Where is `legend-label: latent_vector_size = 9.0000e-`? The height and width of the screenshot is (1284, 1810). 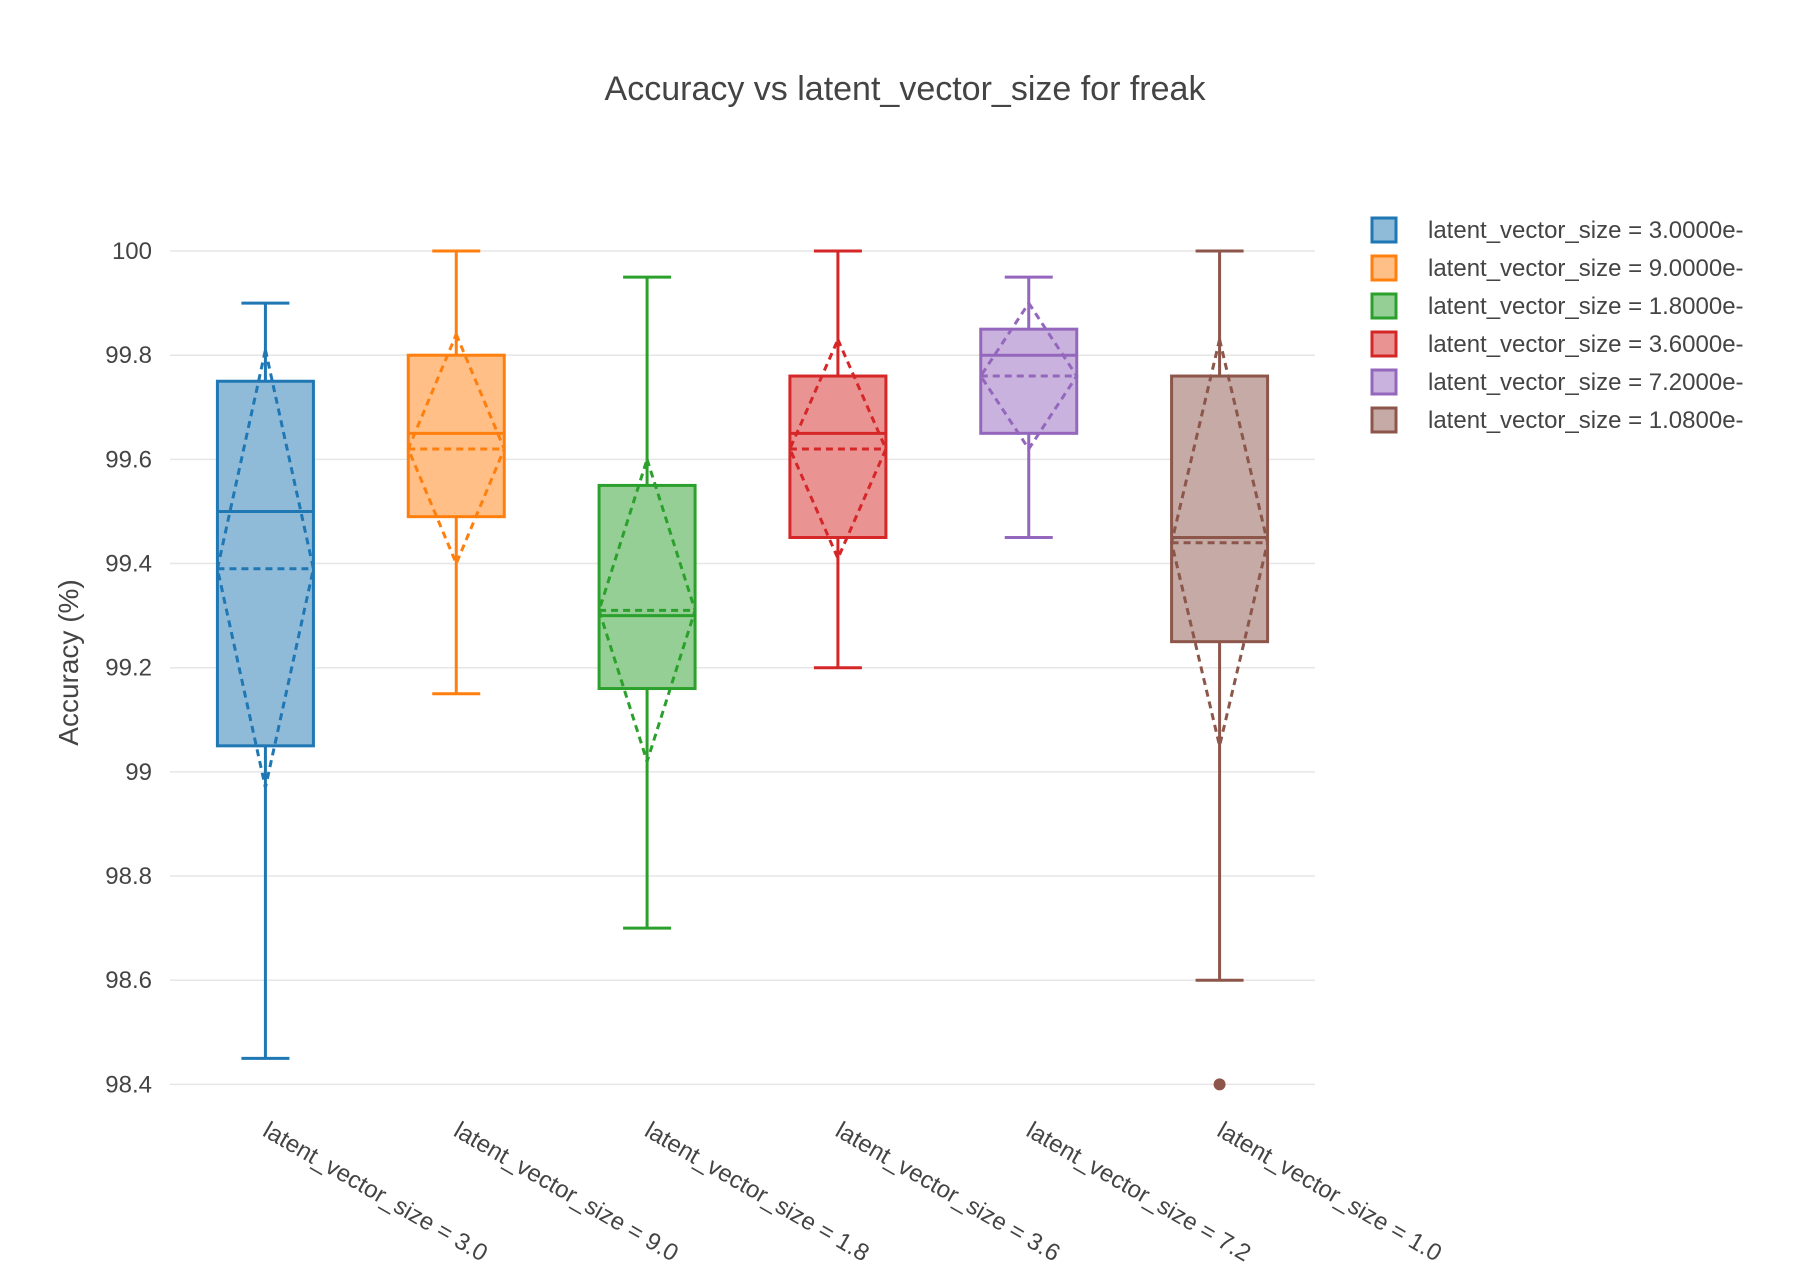 legend-label: latent_vector_size = 9.0000e- is located at coordinates (1586, 268).